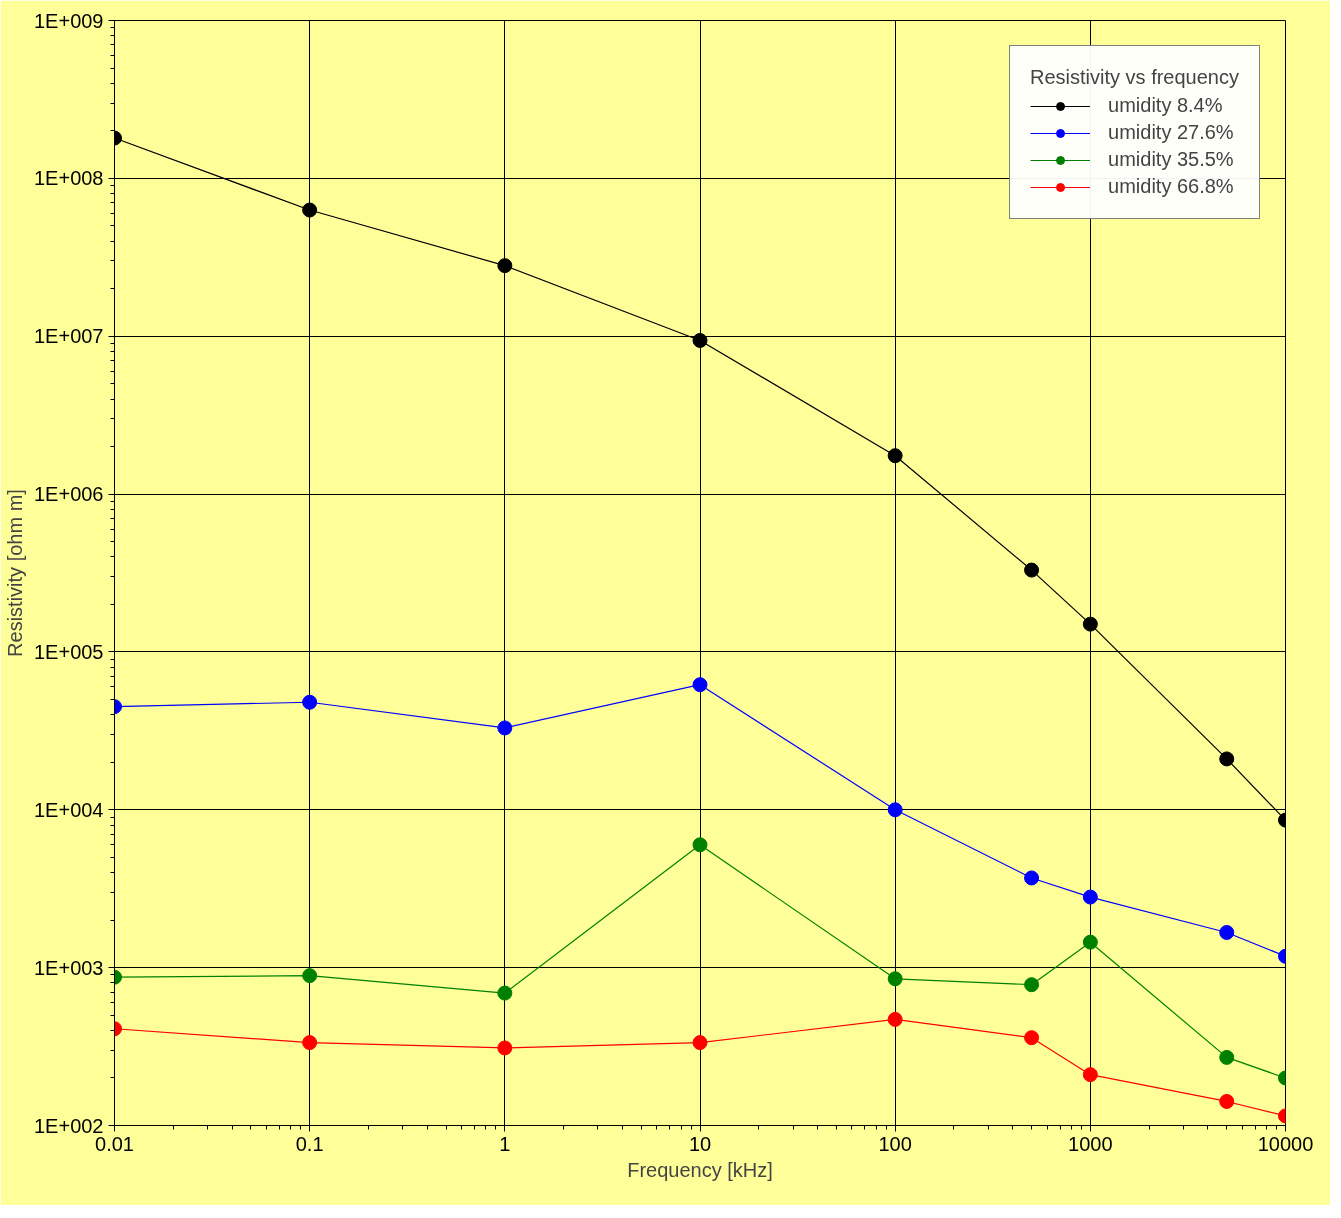 The width and height of the screenshot is (1341, 1218). I want to click on x-tick-label: 10000, so click(1285, 1143).